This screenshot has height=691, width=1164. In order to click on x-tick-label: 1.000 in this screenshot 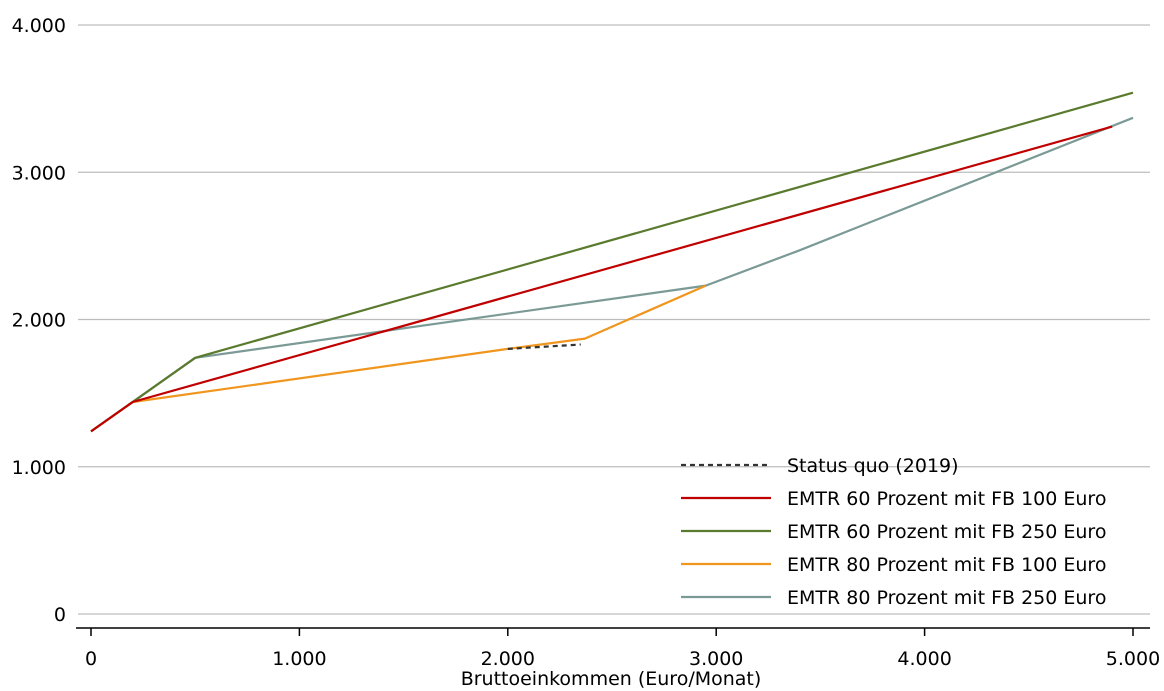, I will do `click(299, 659)`.